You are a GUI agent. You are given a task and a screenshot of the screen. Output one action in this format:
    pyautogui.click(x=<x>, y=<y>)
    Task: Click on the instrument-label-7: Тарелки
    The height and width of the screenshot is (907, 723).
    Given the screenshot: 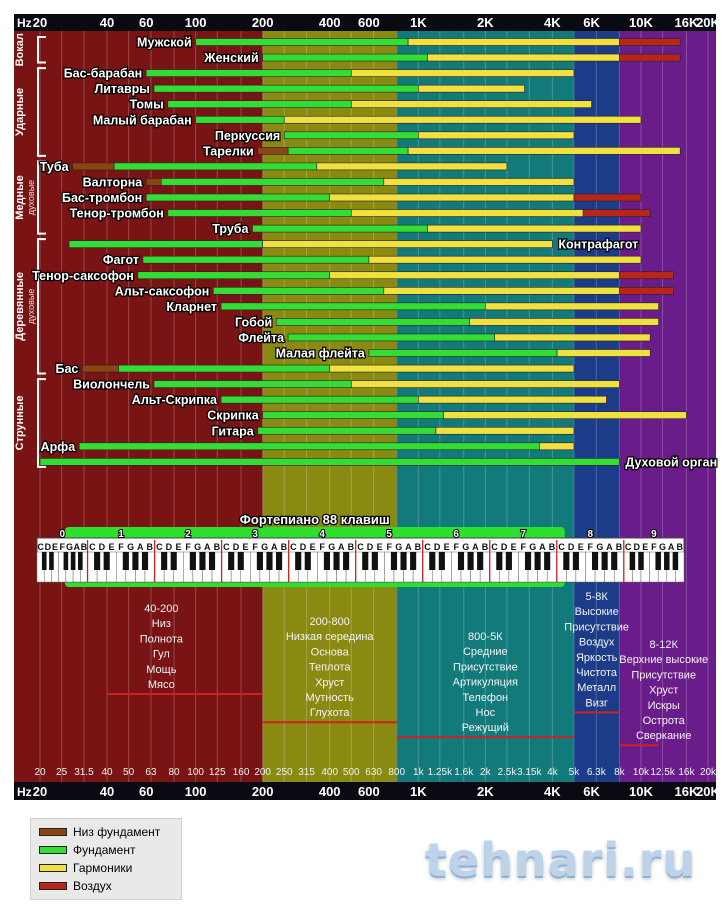 What is the action you would take?
    pyautogui.click(x=228, y=151)
    